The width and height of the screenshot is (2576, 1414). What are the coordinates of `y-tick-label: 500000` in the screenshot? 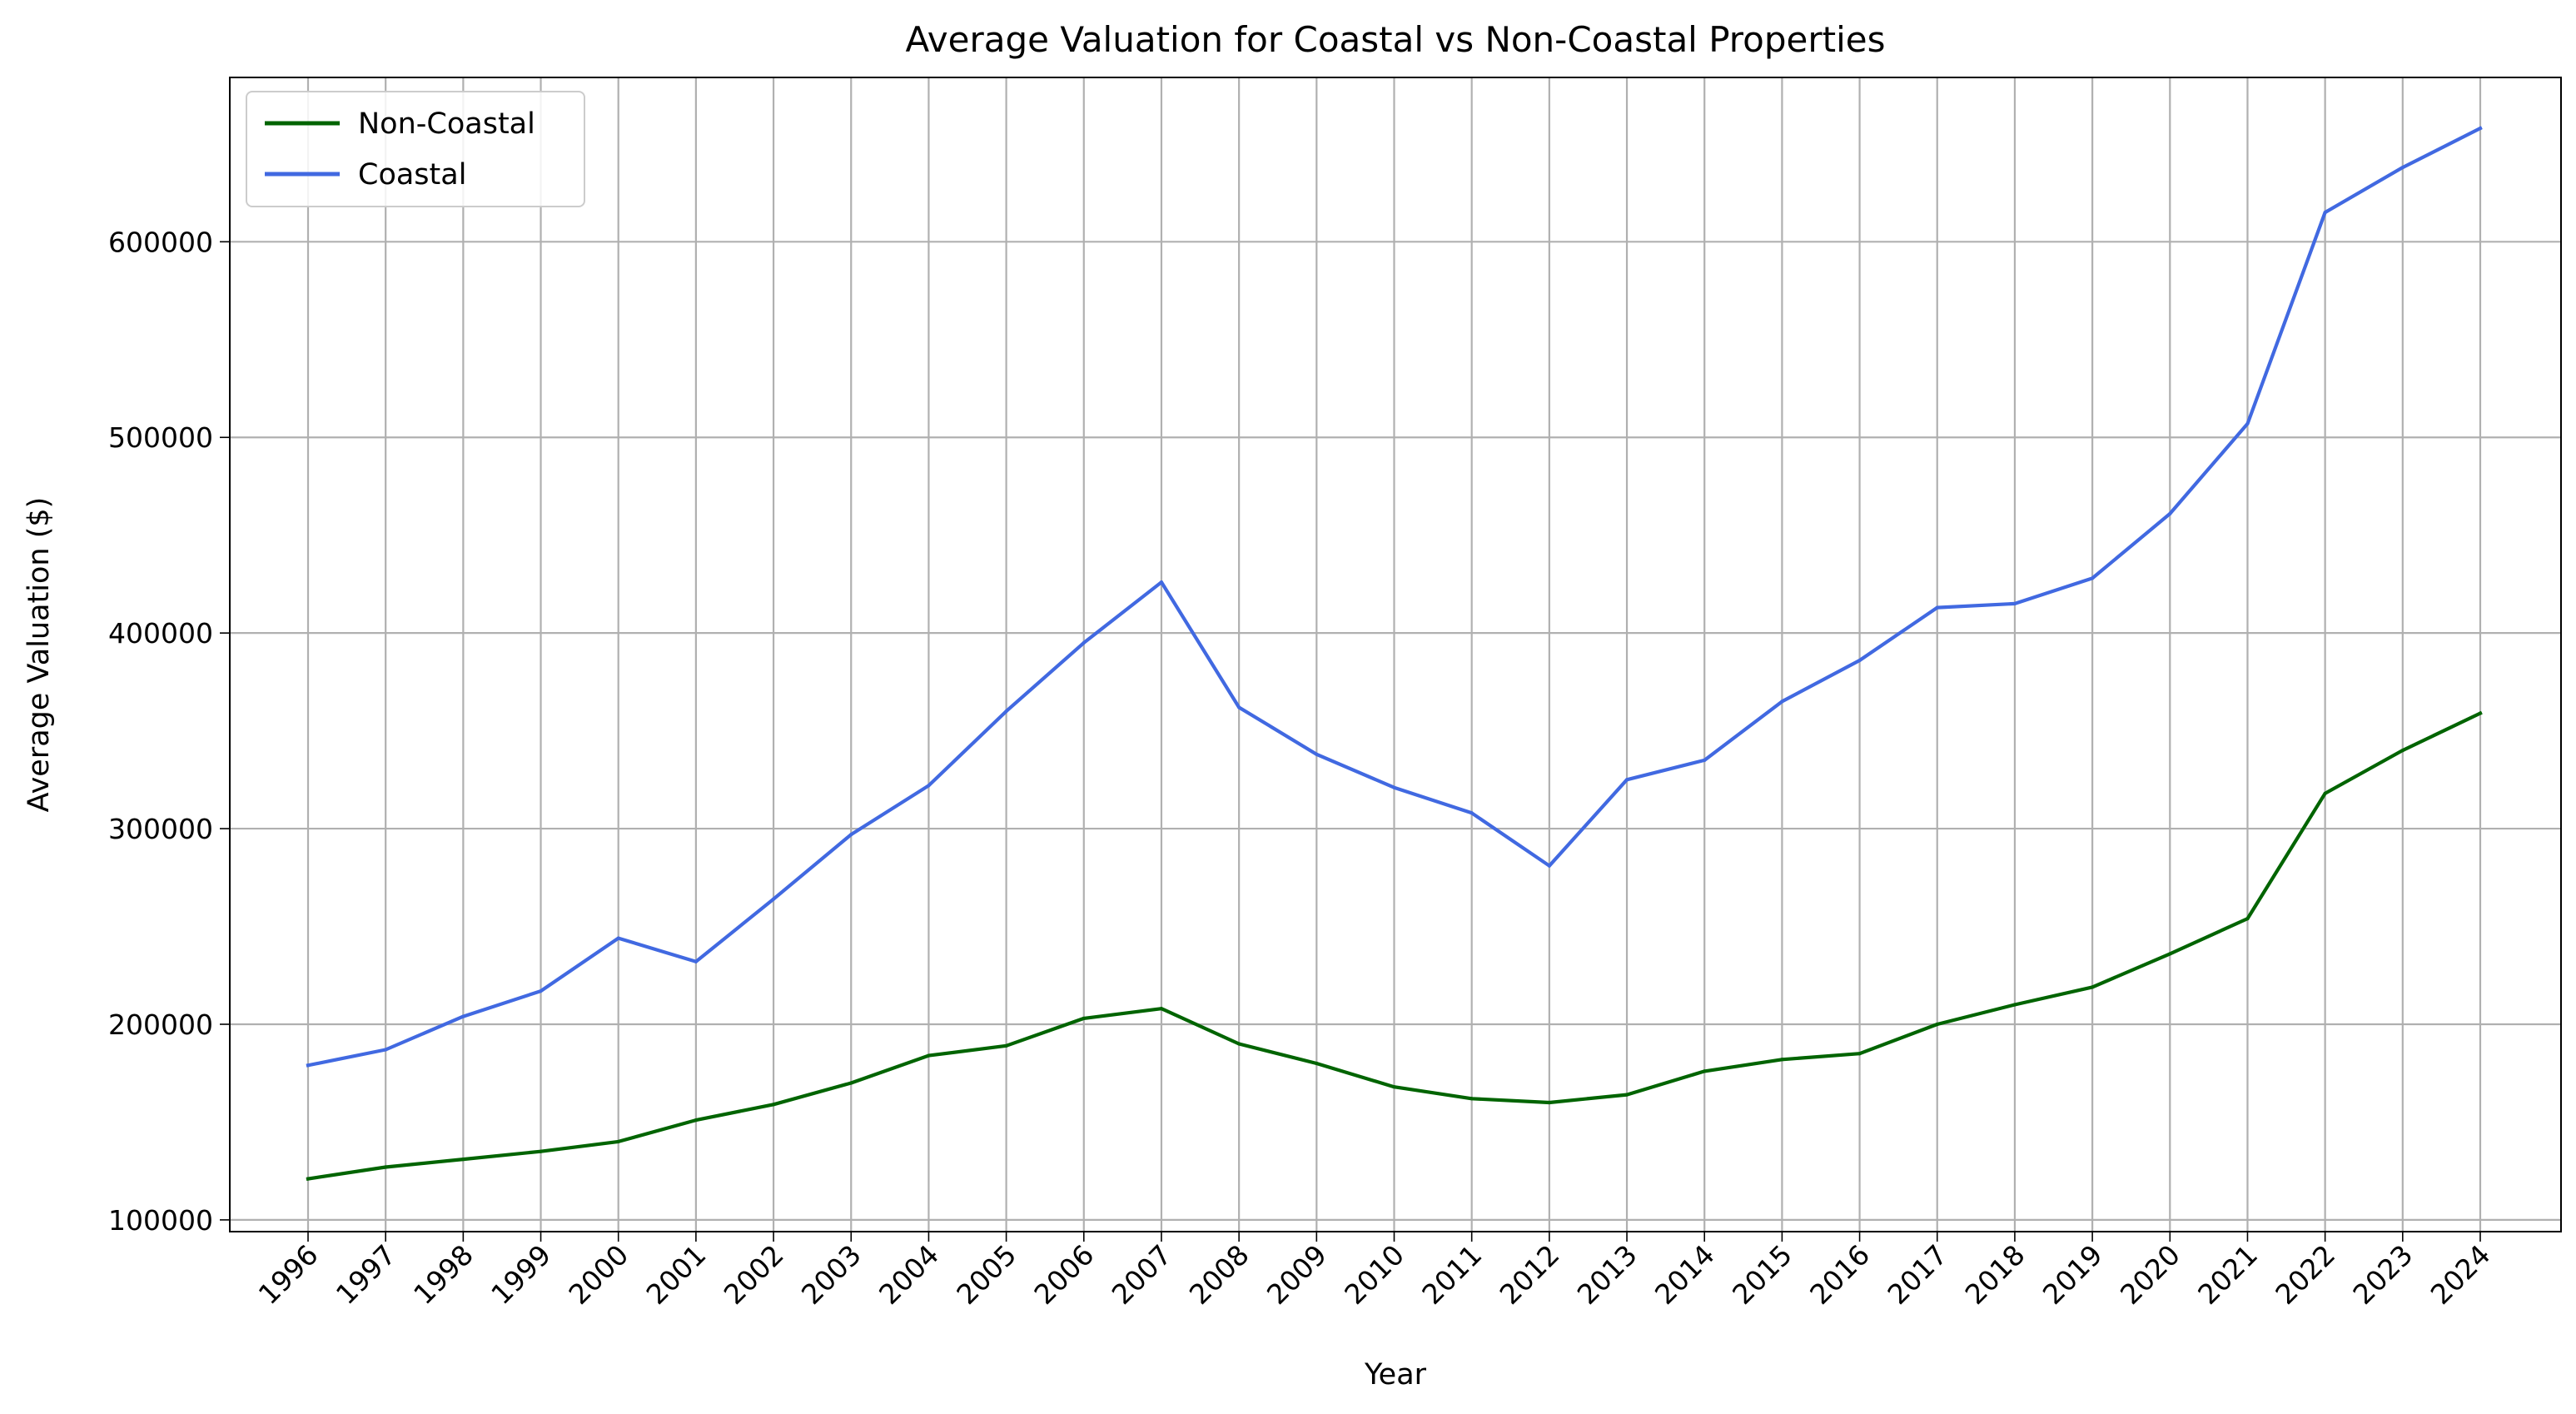 It's located at (160, 437).